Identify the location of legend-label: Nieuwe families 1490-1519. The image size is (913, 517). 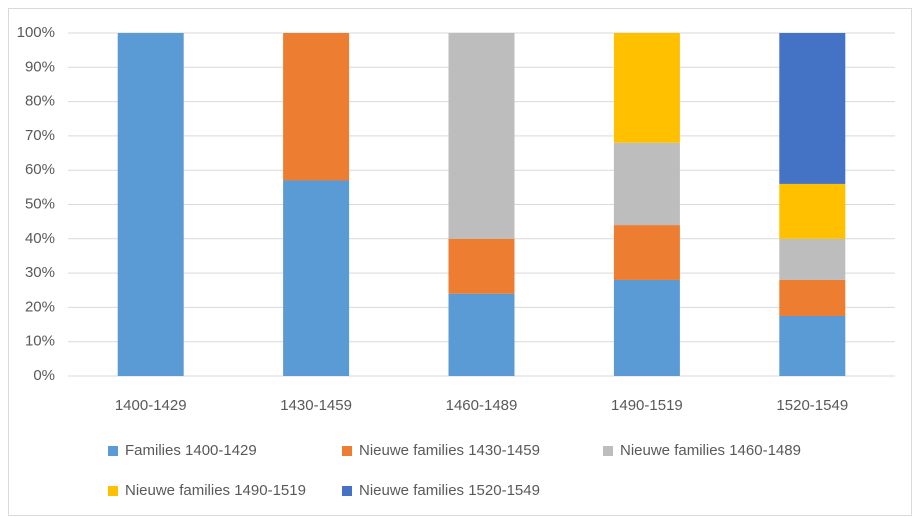
(215, 490).